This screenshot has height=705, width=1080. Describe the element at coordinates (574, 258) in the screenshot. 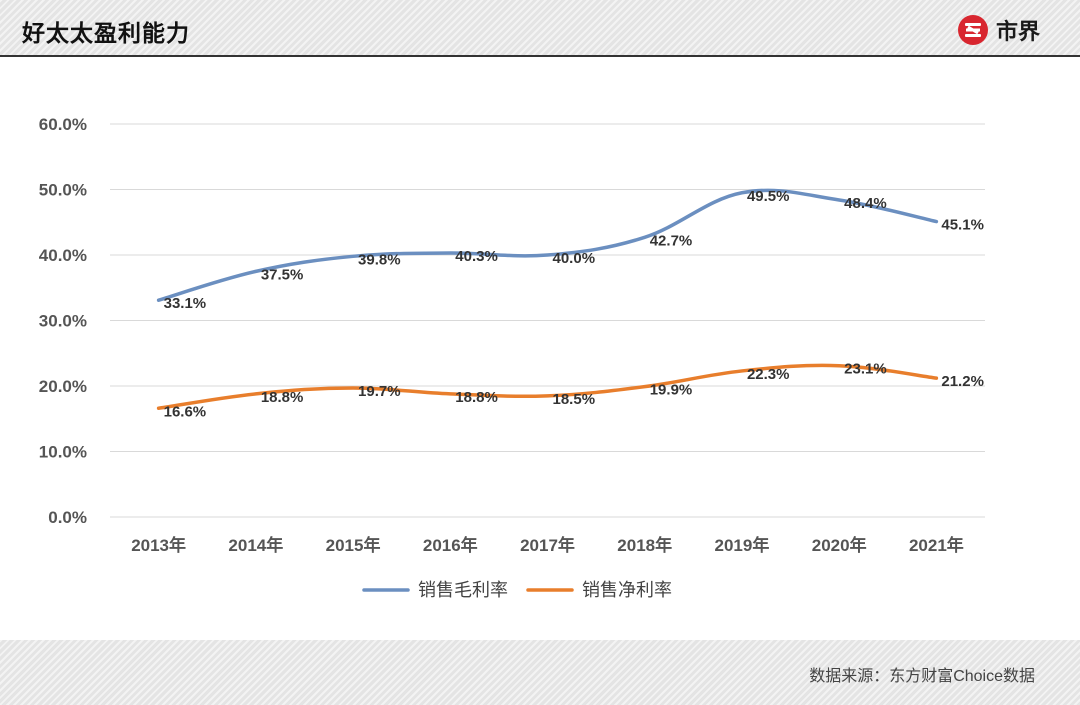

I see `data-label: 40.0%` at that location.